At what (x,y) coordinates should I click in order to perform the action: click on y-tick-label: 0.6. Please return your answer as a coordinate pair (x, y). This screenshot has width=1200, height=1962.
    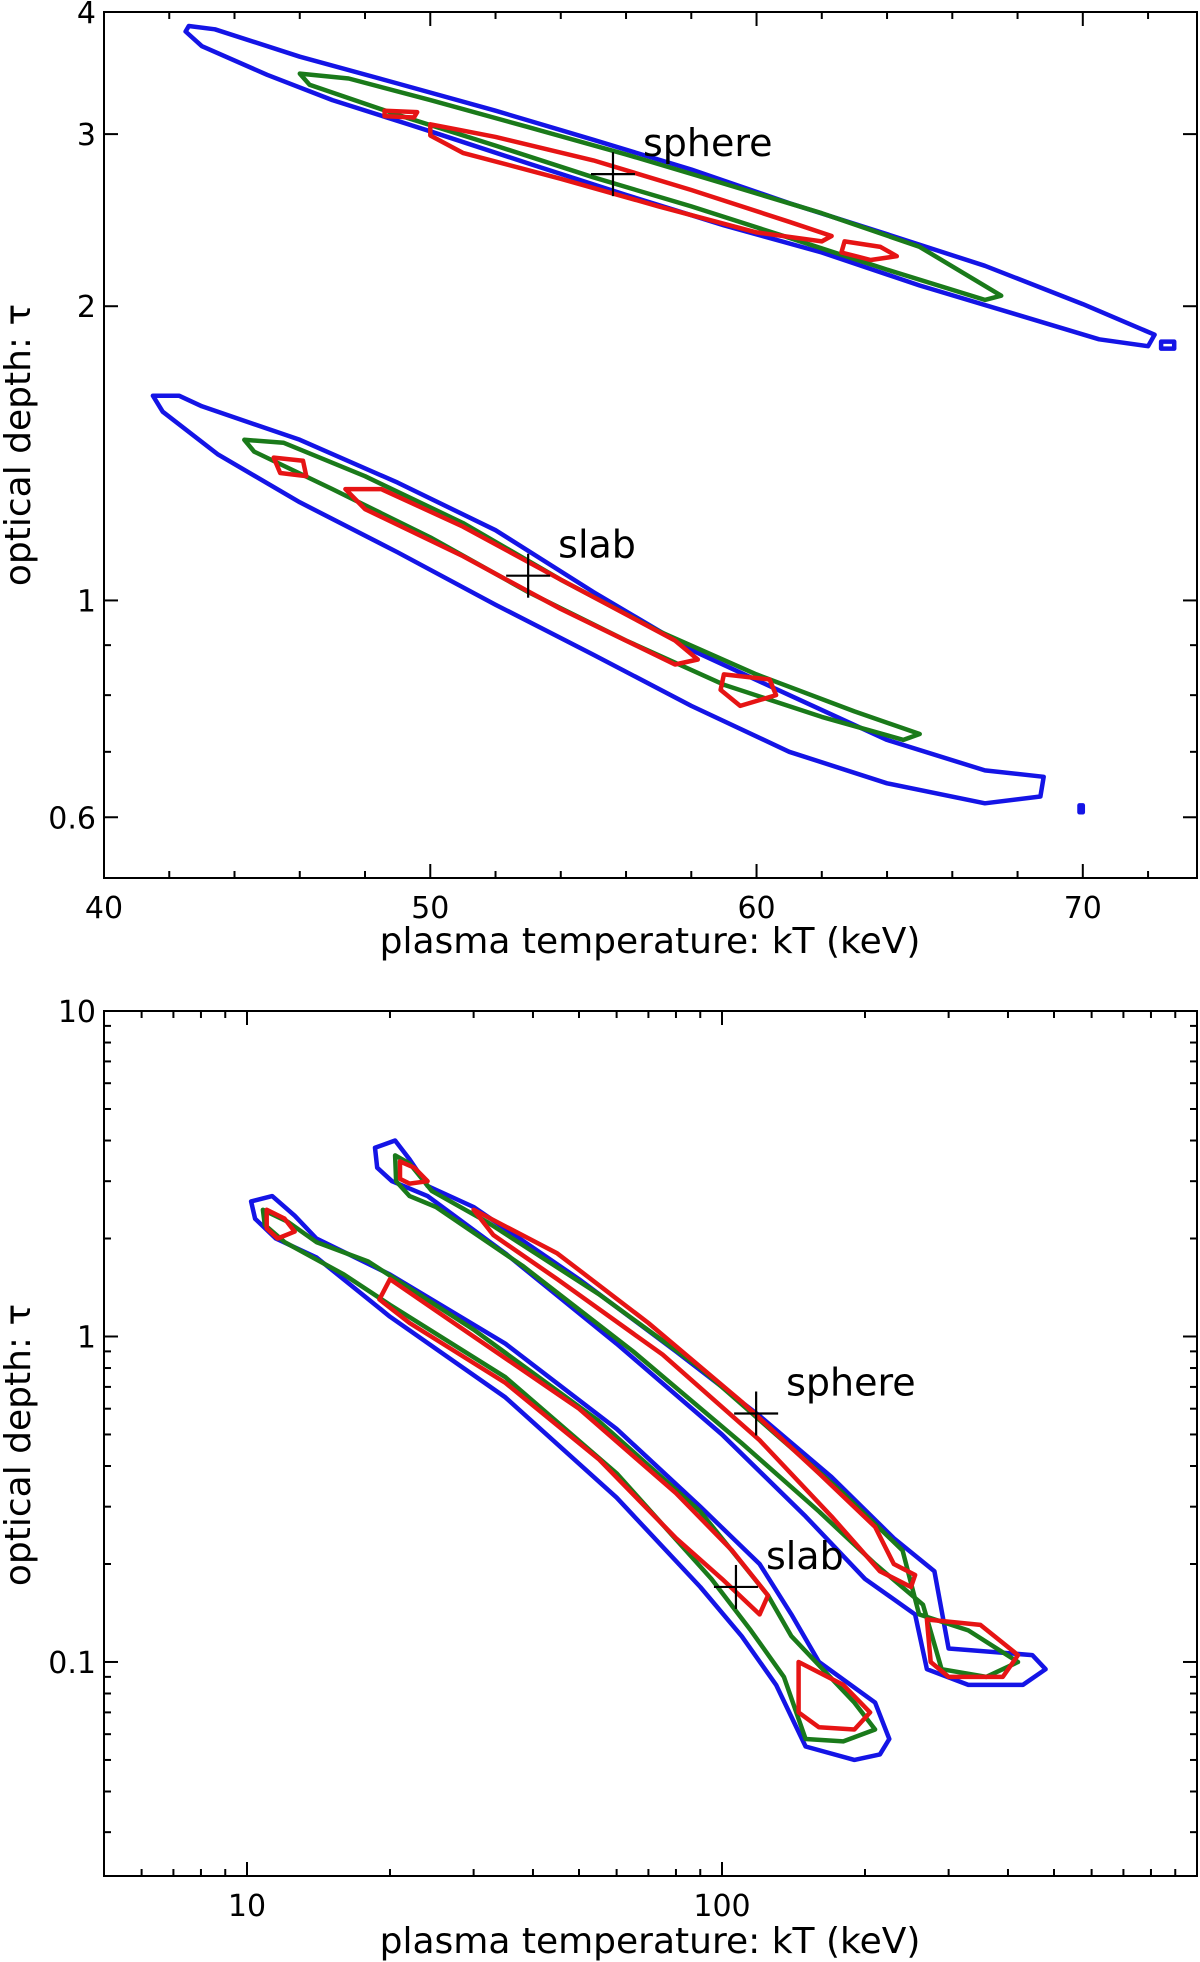
    Looking at the image, I should click on (72, 818).